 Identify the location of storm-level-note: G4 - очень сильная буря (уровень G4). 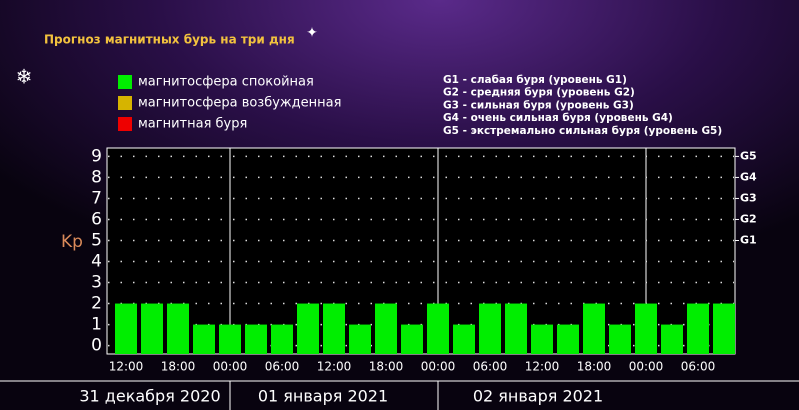
(558, 118).